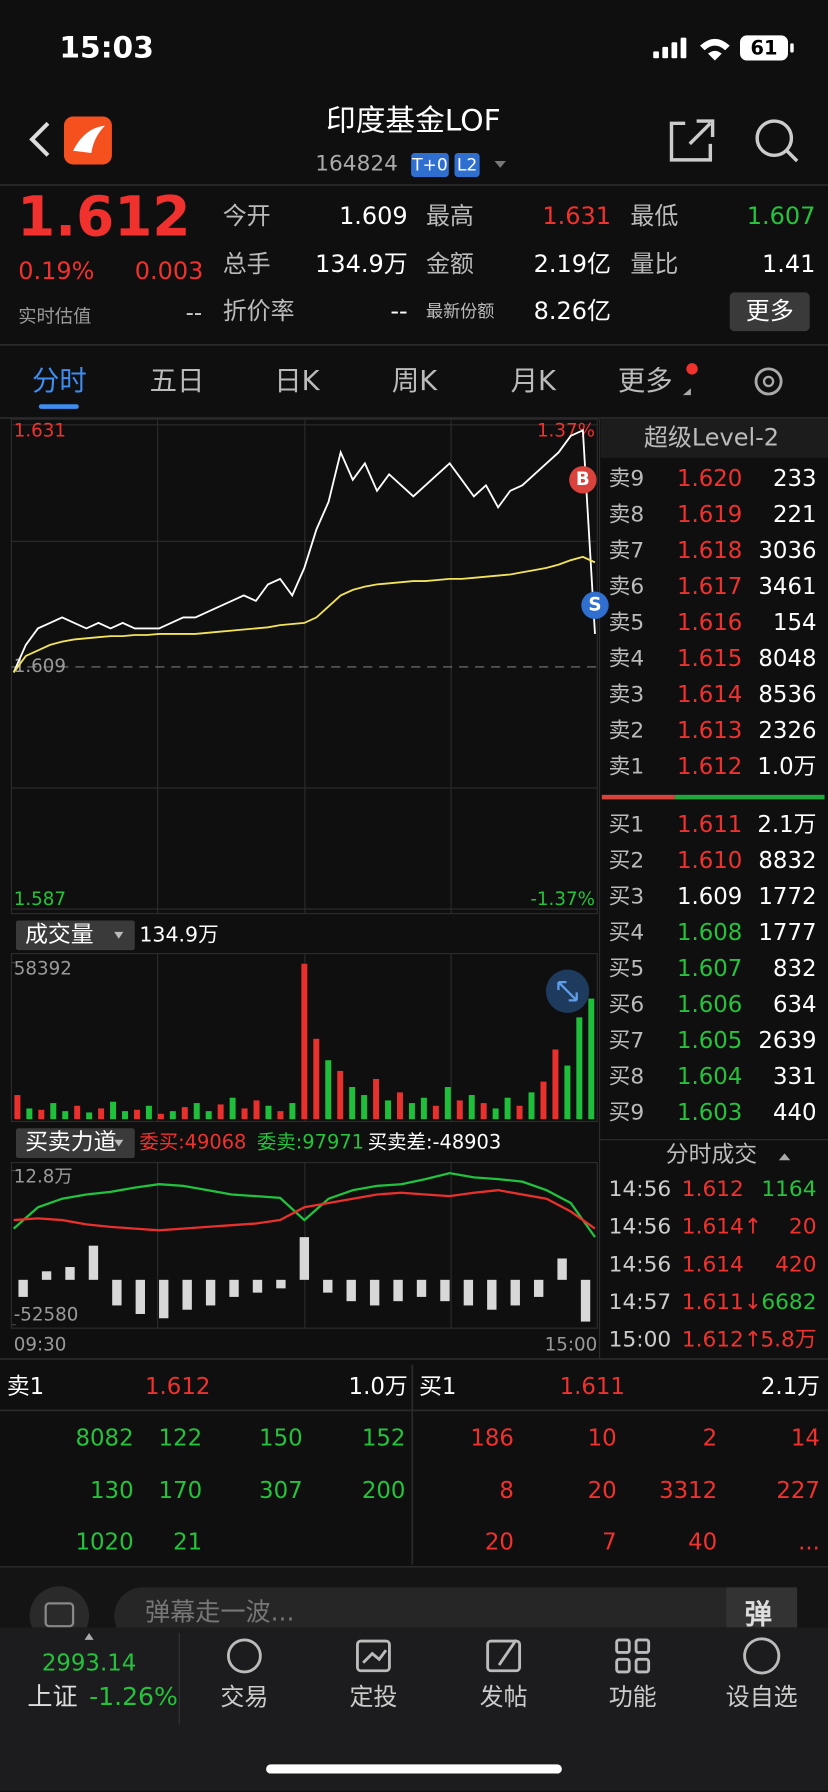 The width and height of the screenshot is (828, 1792). What do you see at coordinates (762, 1697) in the screenshot?
I see `nav-tab: 设自选` at bounding box center [762, 1697].